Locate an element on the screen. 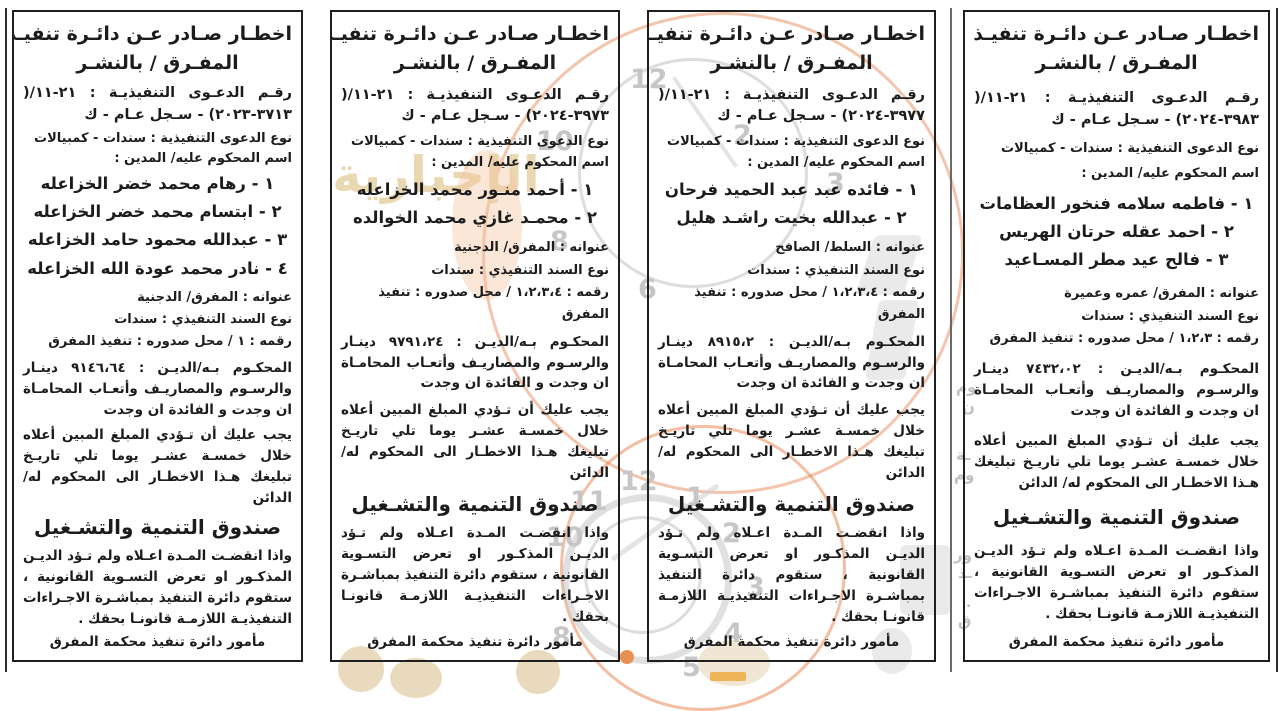  column-rule is located at coordinates (951, 340).